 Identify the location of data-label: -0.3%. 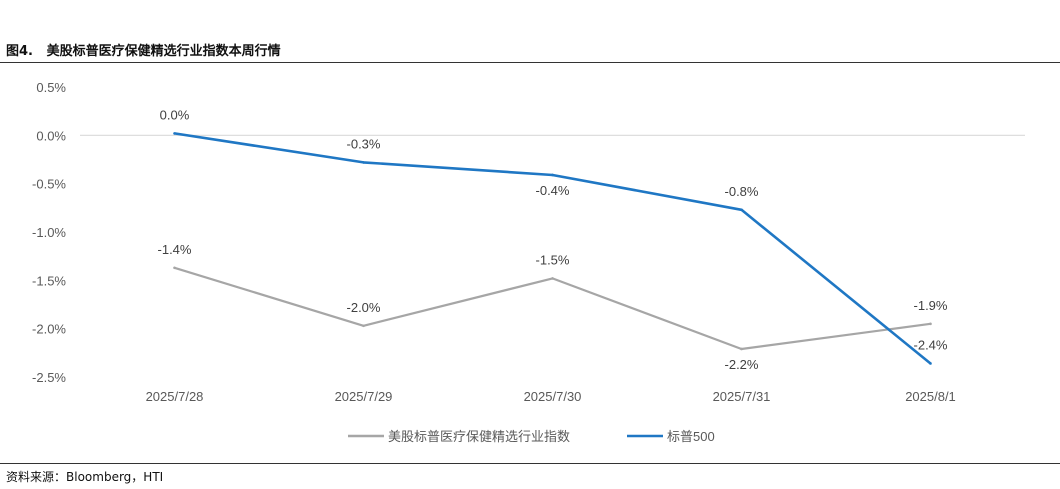
(364, 143).